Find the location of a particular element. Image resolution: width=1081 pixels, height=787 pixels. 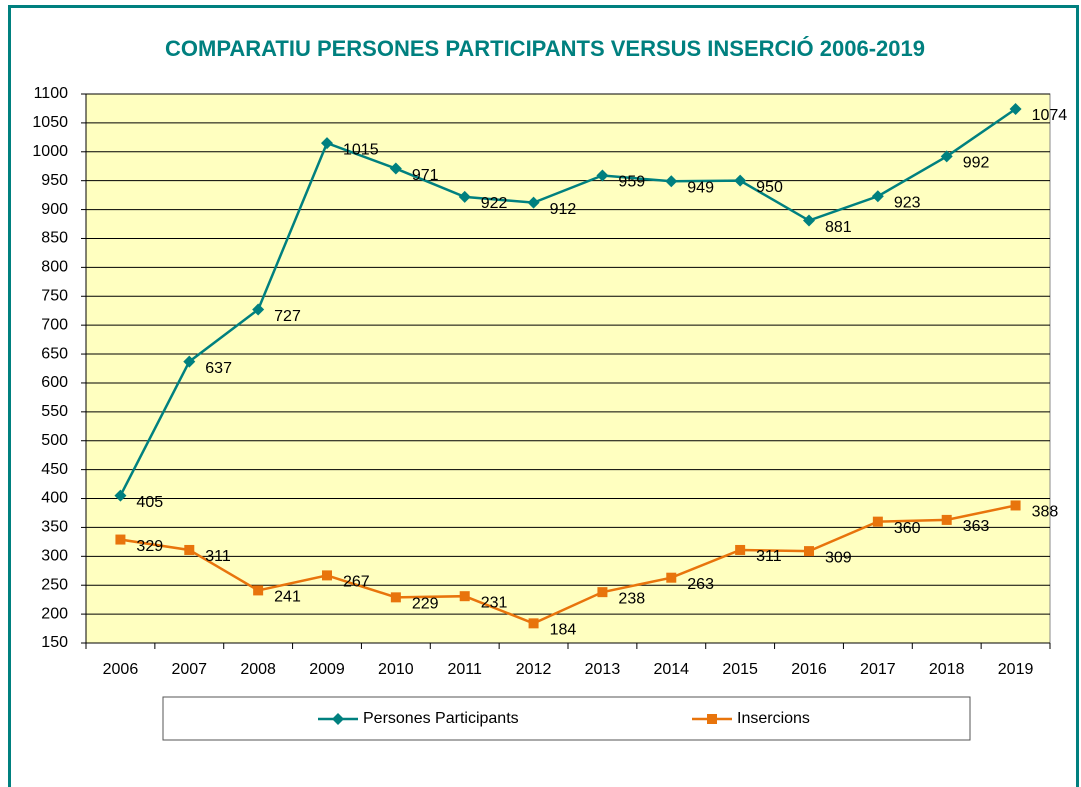

data-label: 360 is located at coordinates (907, 528).